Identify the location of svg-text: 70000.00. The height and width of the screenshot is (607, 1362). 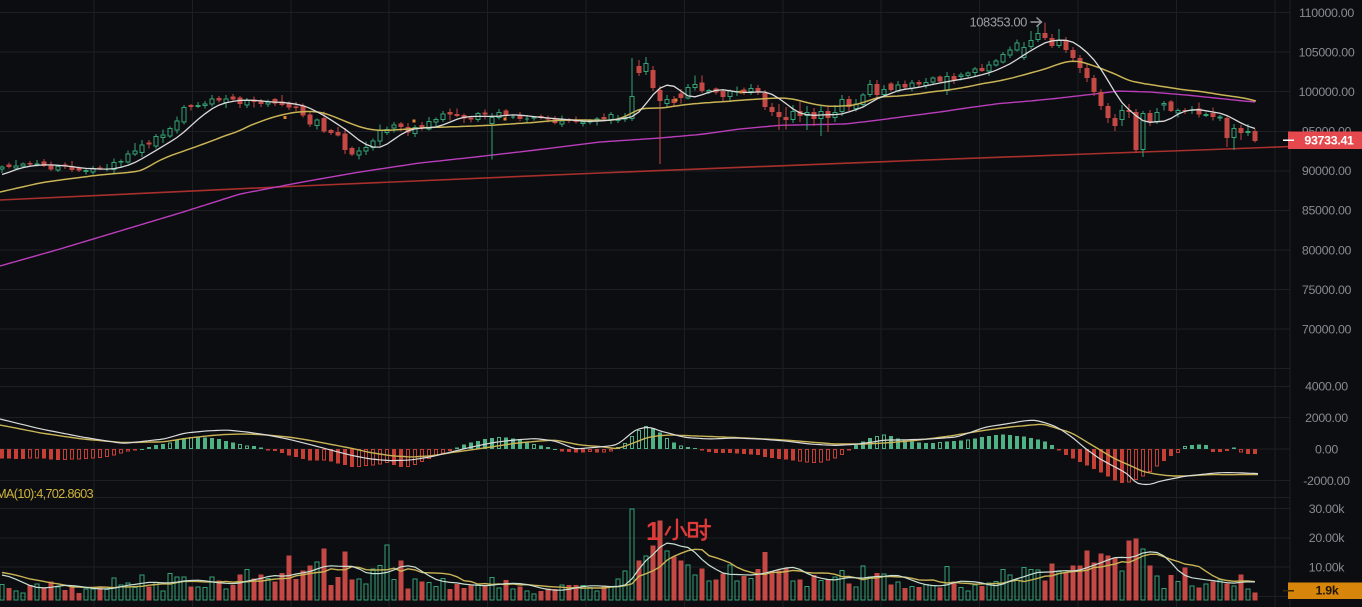
(1327, 329).